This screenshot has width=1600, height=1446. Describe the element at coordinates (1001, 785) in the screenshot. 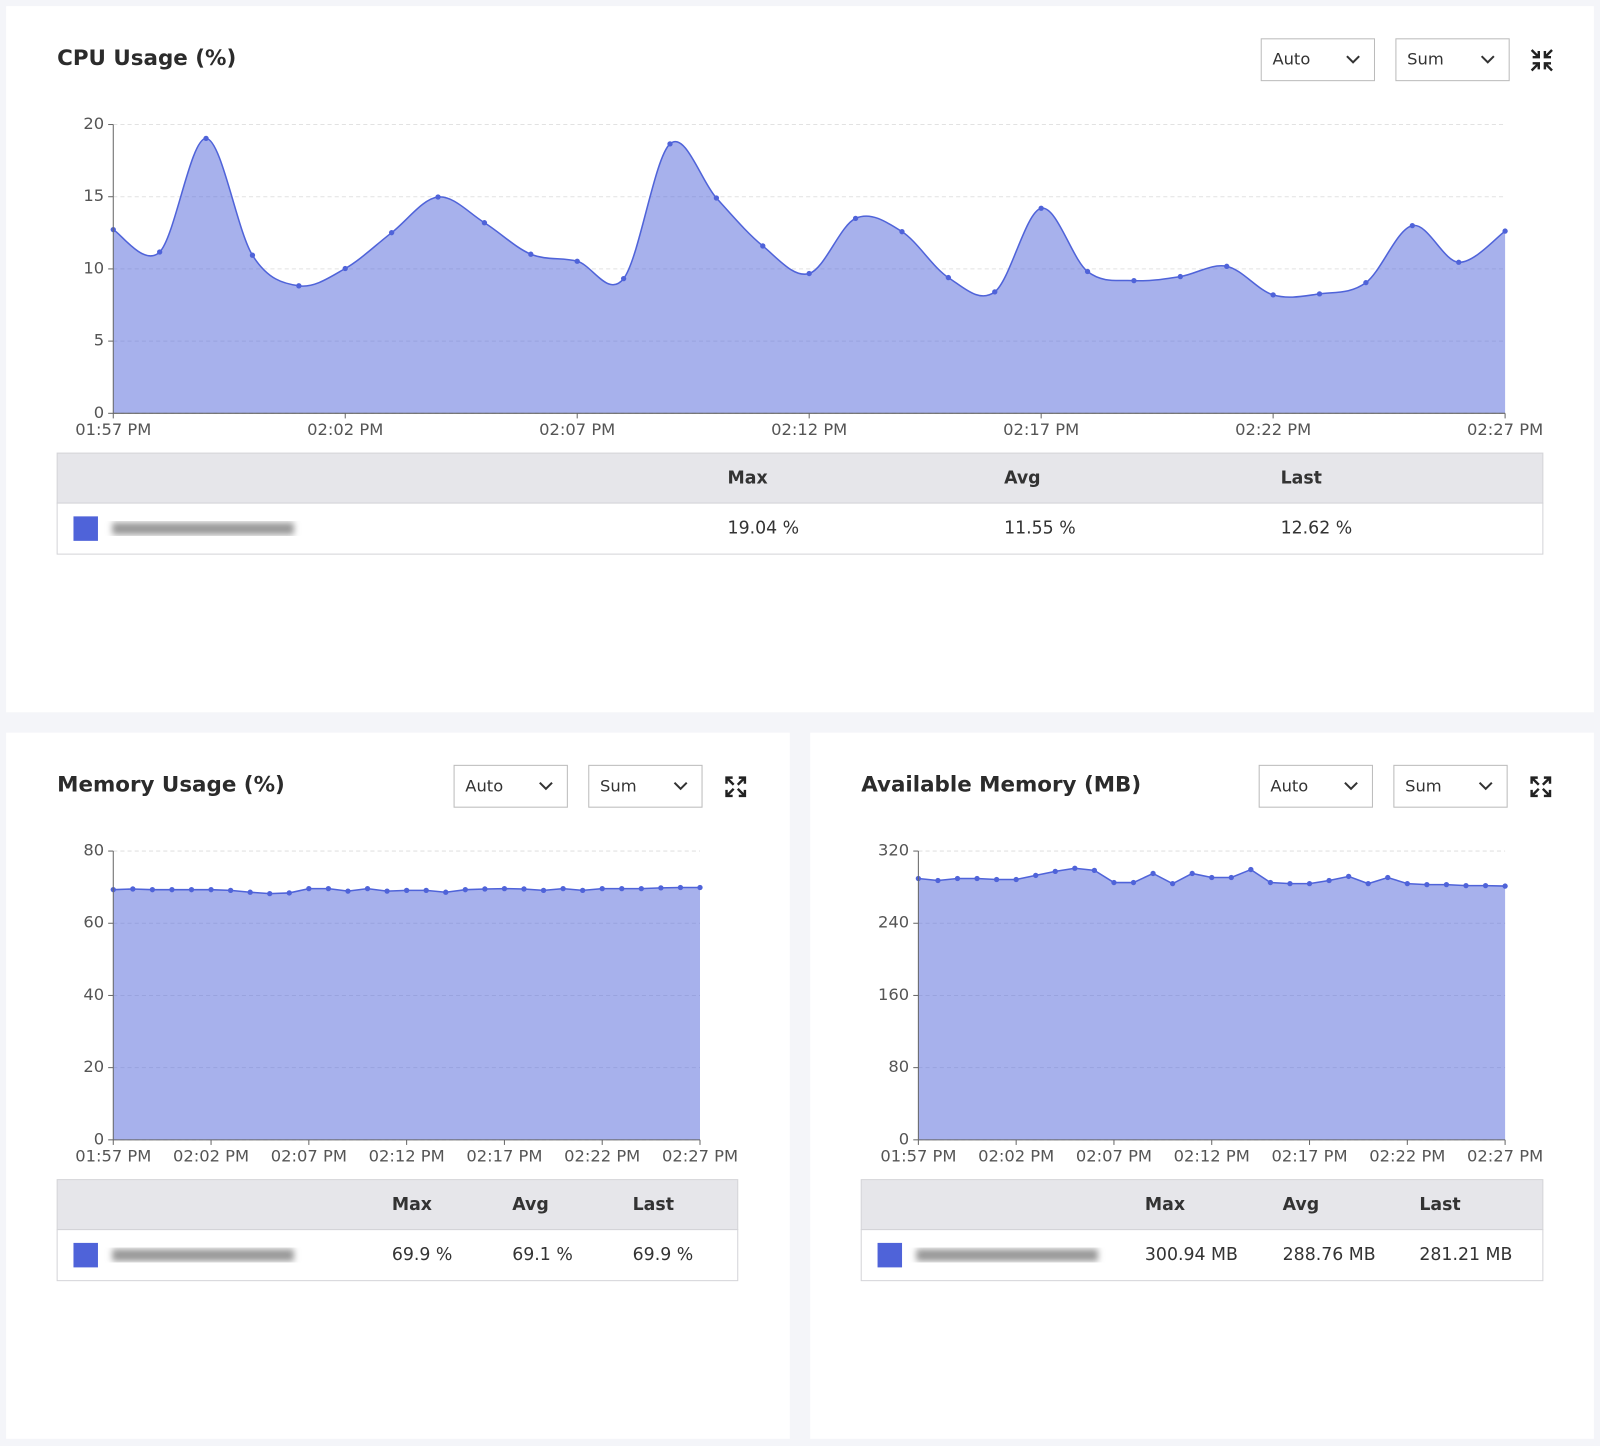

I see `chart-title: Available Memory (MB)` at that location.